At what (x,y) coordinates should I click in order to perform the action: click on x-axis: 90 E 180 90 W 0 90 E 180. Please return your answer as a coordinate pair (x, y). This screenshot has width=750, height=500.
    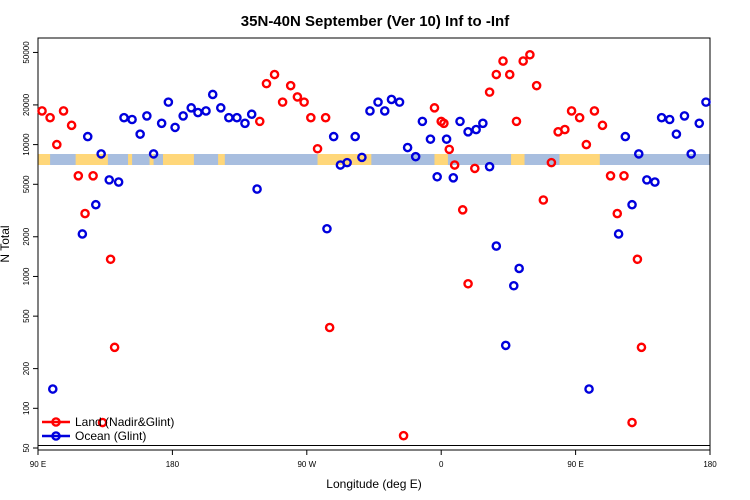
    Looking at the image, I should click on (373, 459).